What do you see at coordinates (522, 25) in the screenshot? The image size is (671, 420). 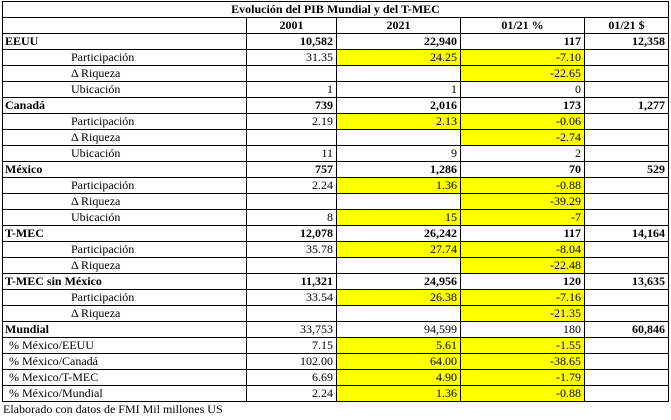 I see `header-cell-pct-change: 01/21 %` at bounding box center [522, 25].